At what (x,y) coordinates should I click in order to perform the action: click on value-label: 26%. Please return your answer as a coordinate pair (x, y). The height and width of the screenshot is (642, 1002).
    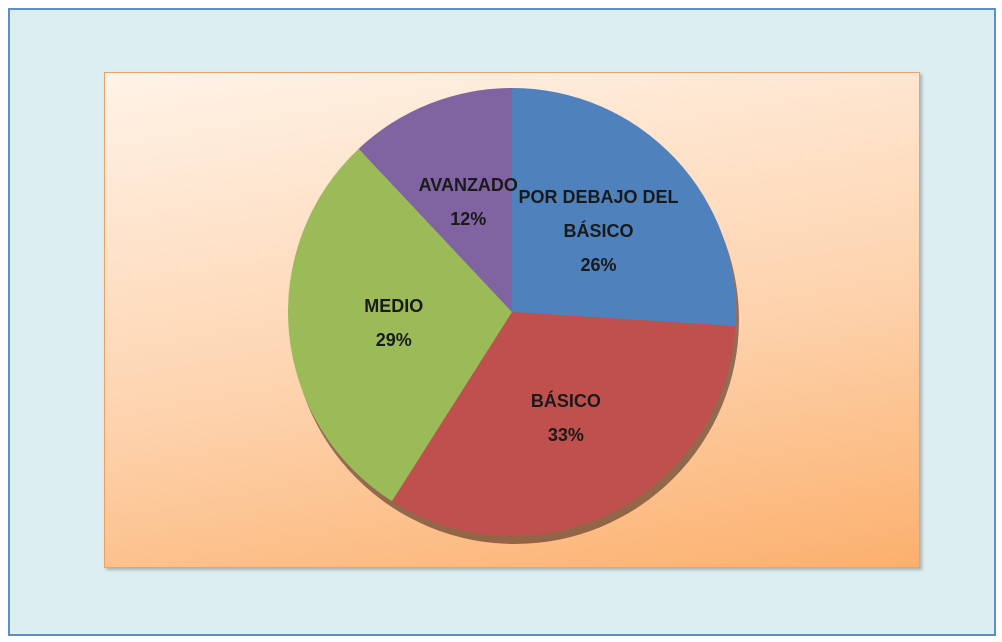
    Looking at the image, I should click on (598, 264).